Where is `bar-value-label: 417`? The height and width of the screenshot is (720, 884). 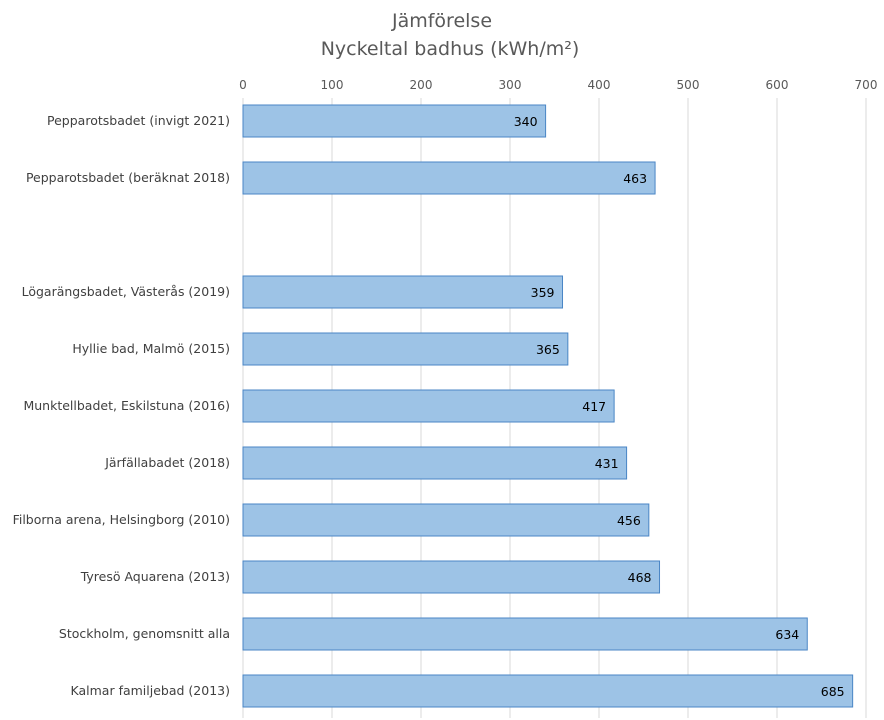
bar-value-label: 417 is located at coordinates (594, 406).